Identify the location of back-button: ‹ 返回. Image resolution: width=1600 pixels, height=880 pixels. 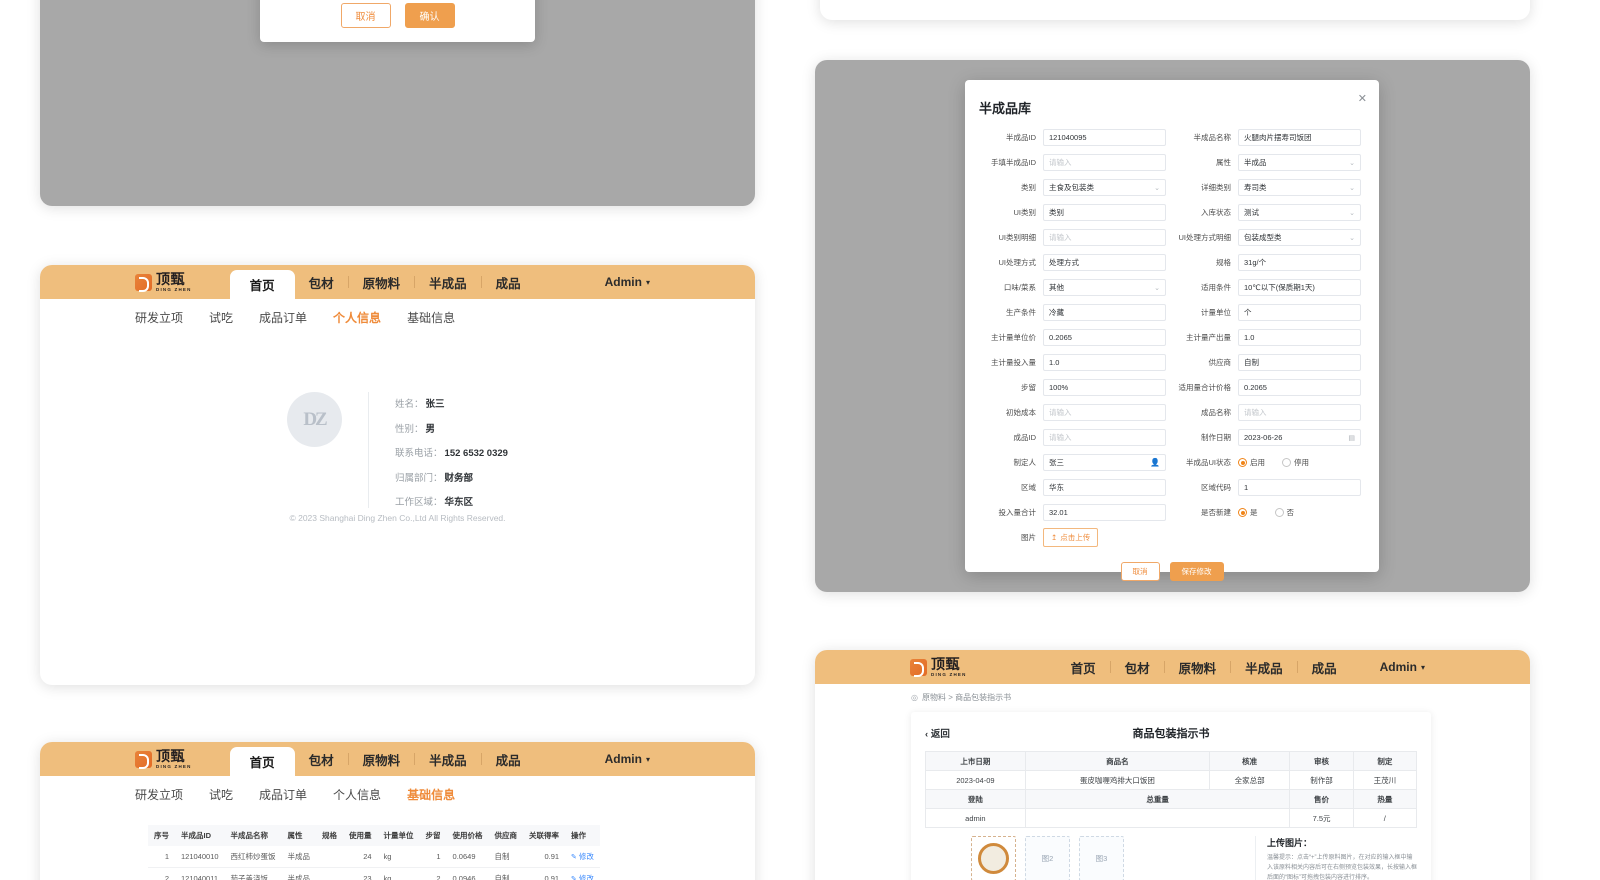
(937, 733).